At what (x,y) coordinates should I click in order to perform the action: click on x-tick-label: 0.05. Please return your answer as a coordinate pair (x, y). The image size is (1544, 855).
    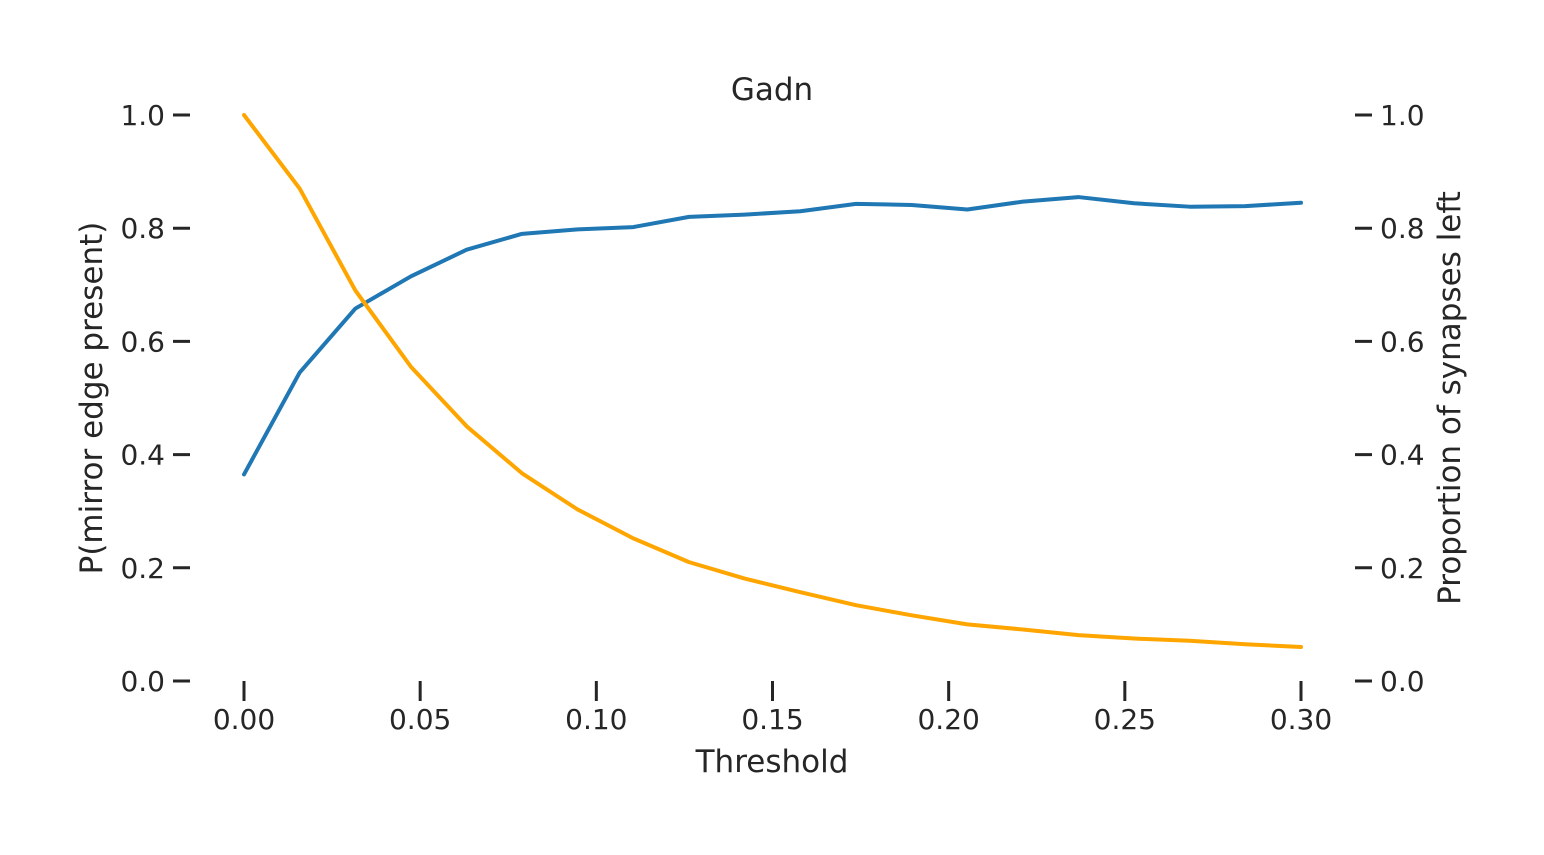
    Looking at the image, I should click on (420, 719).